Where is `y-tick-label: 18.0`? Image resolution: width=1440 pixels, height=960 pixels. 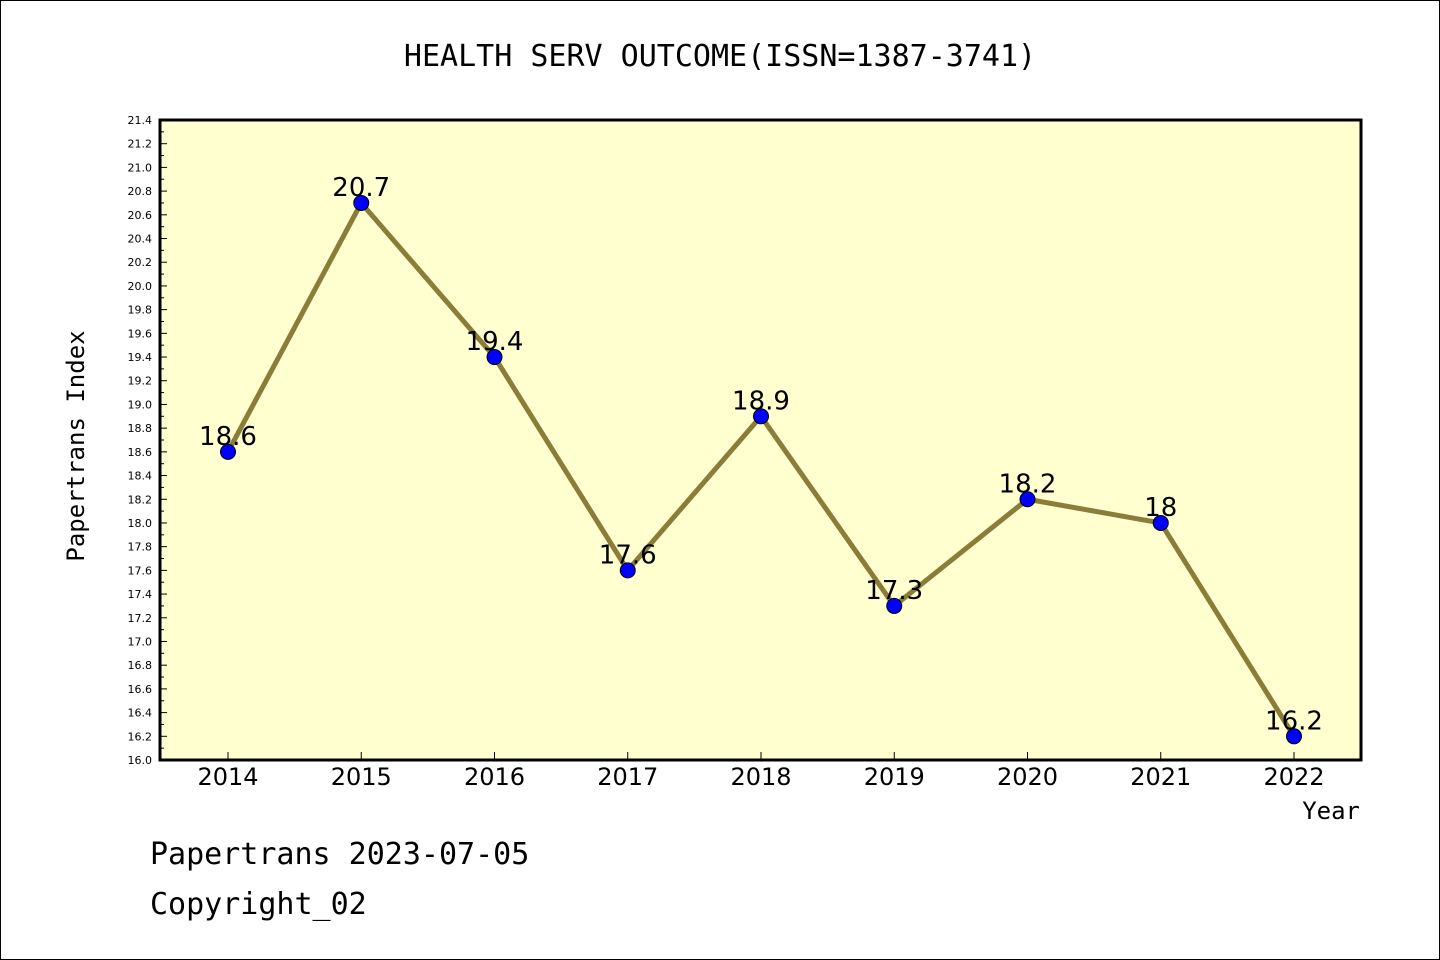 y-tick-label: 18.0 is located at coordinates (140, 523).